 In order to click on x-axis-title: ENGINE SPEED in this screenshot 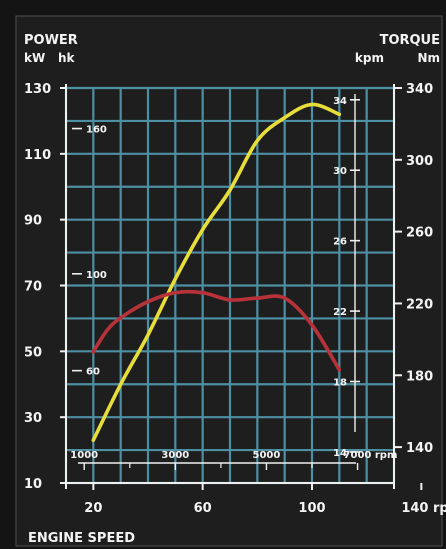, I will do `click(81, 538)`.